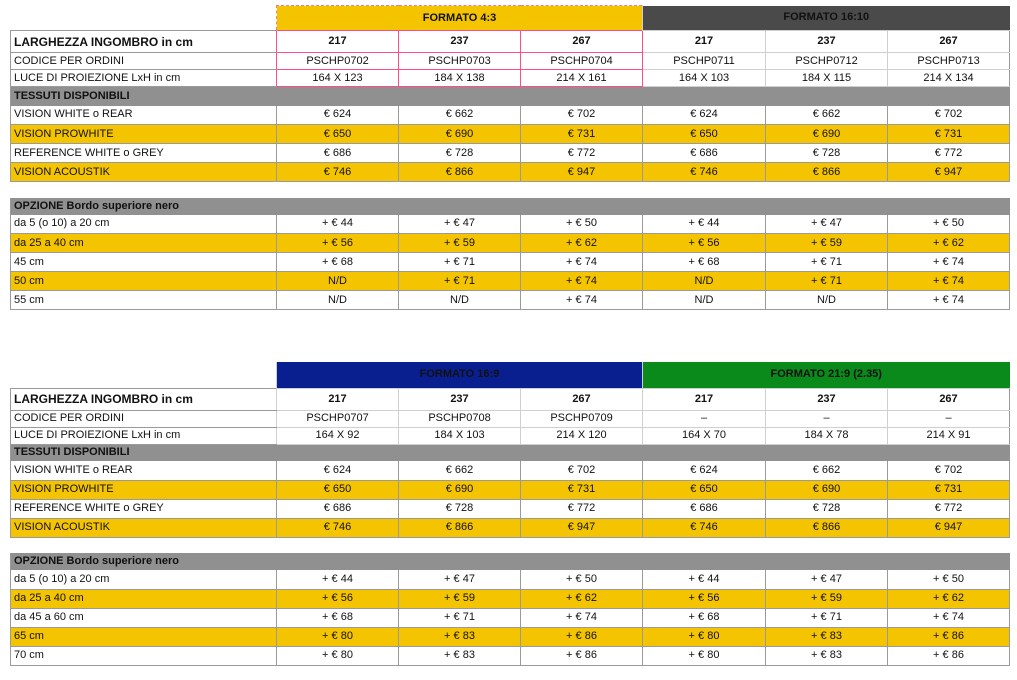  I want to click on code-cell: PSCHP0707, so click(337, 419).